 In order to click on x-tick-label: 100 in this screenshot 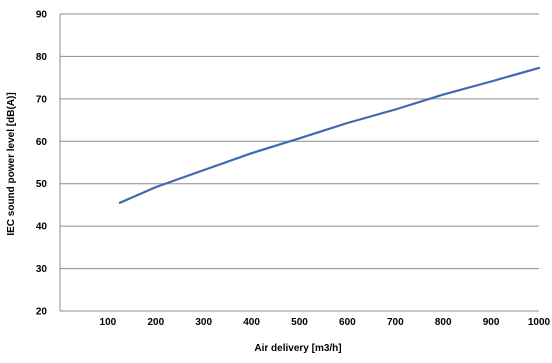, I will do `click(108, 322)`.